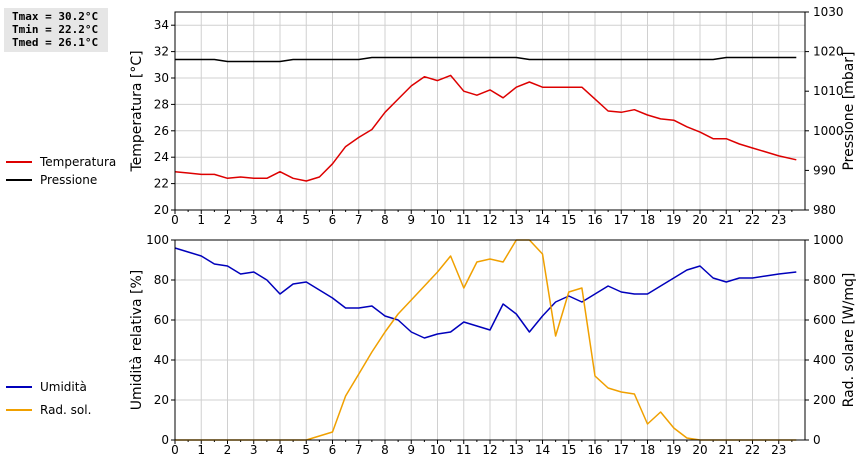 This screenshot has height=460, width=860. I want to click on chart1-x-tick-label: 12, so click(489, 220).